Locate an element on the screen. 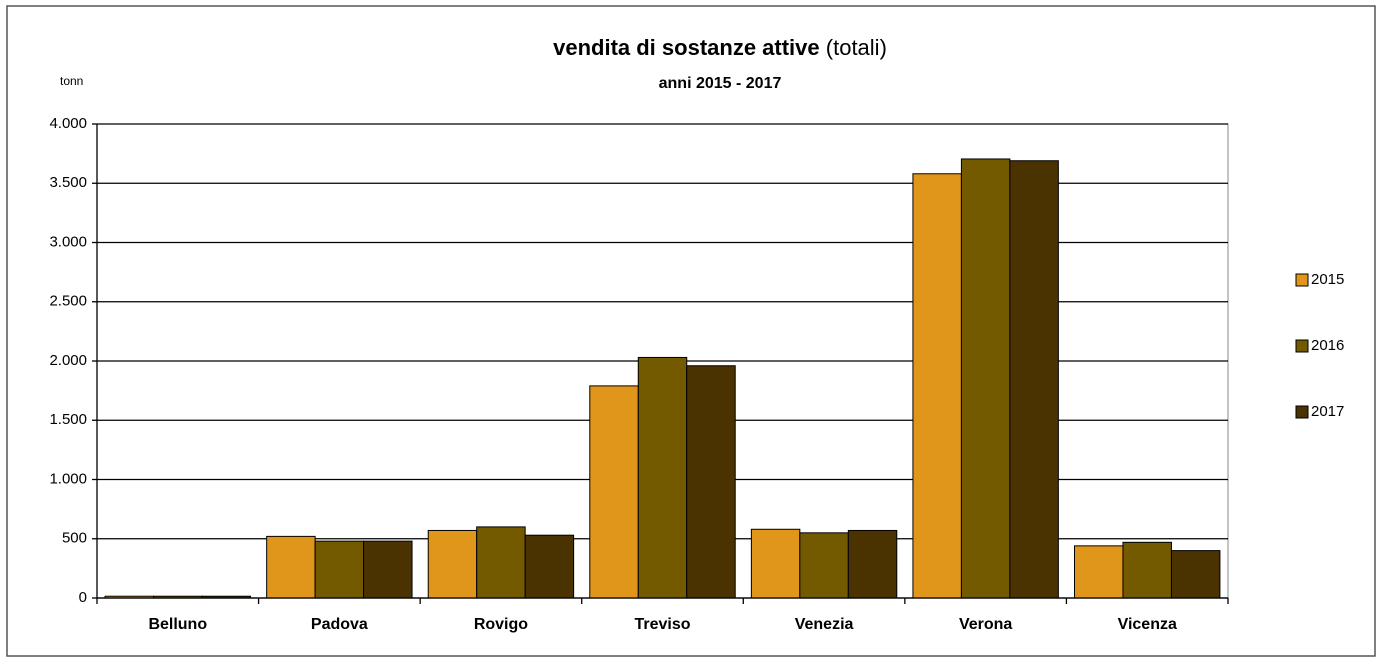  title-main: vendita di sostanze attive is located at coordinates (686, 47).